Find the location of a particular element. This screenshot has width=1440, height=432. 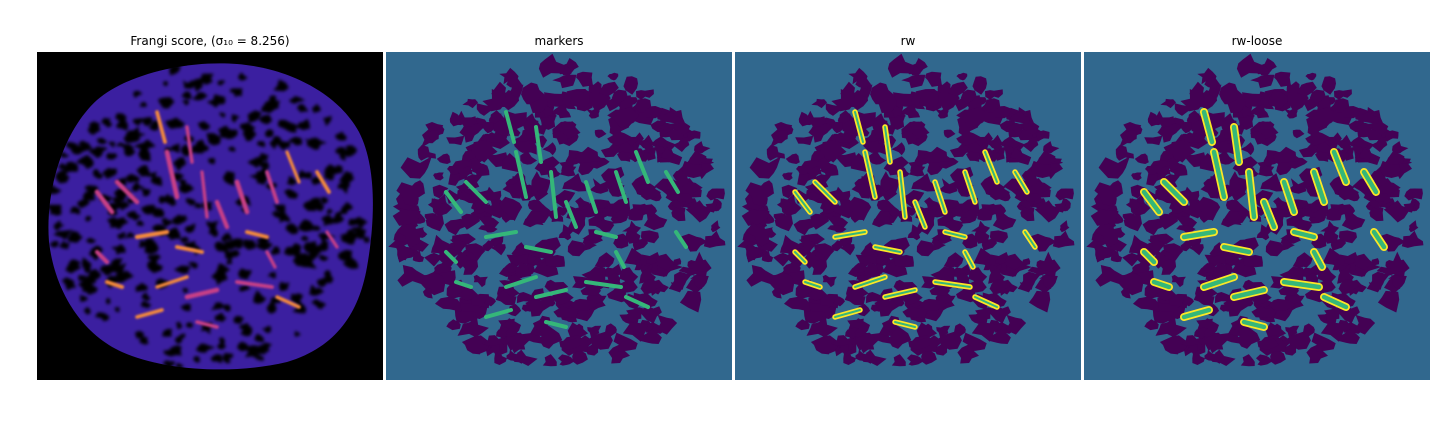

frangi-ridge is located at coordinates (271, 259).